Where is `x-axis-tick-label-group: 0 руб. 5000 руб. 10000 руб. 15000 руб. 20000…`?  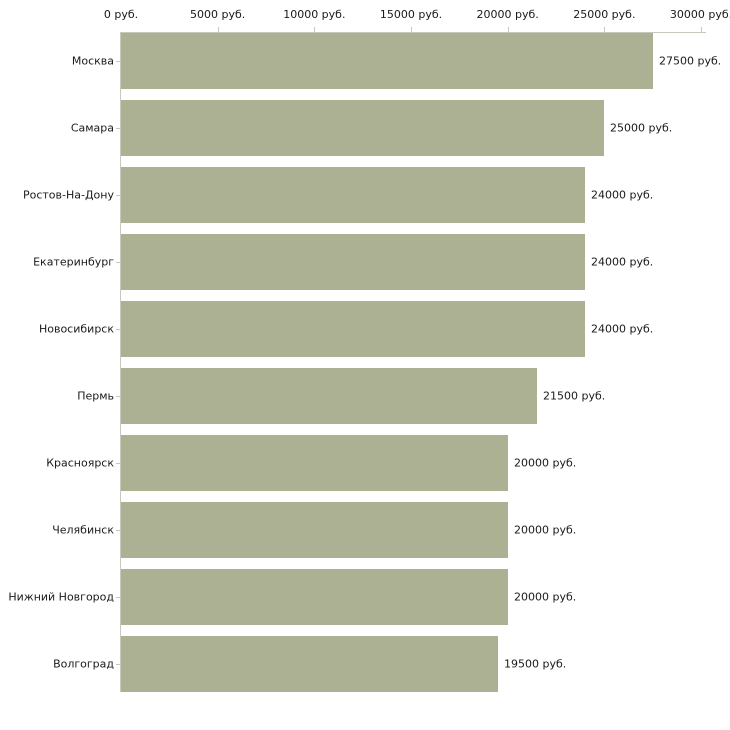 x-axis-tick-label-group: 0 руб. 5000 руб. 10000 руб. 15000 руб. 20000… is located at coordinates (365, 13).